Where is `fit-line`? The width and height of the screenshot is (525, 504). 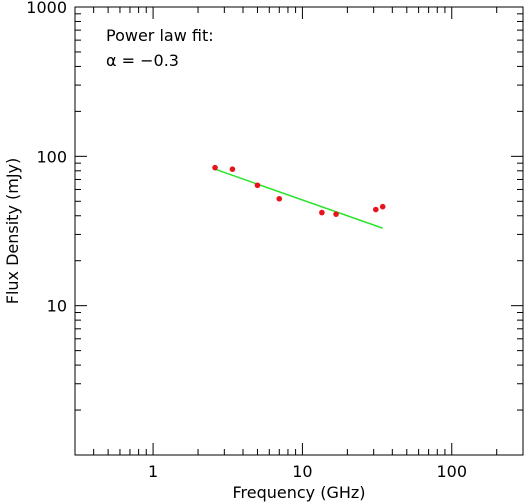 fit-line is located at coordinates (298, 198).